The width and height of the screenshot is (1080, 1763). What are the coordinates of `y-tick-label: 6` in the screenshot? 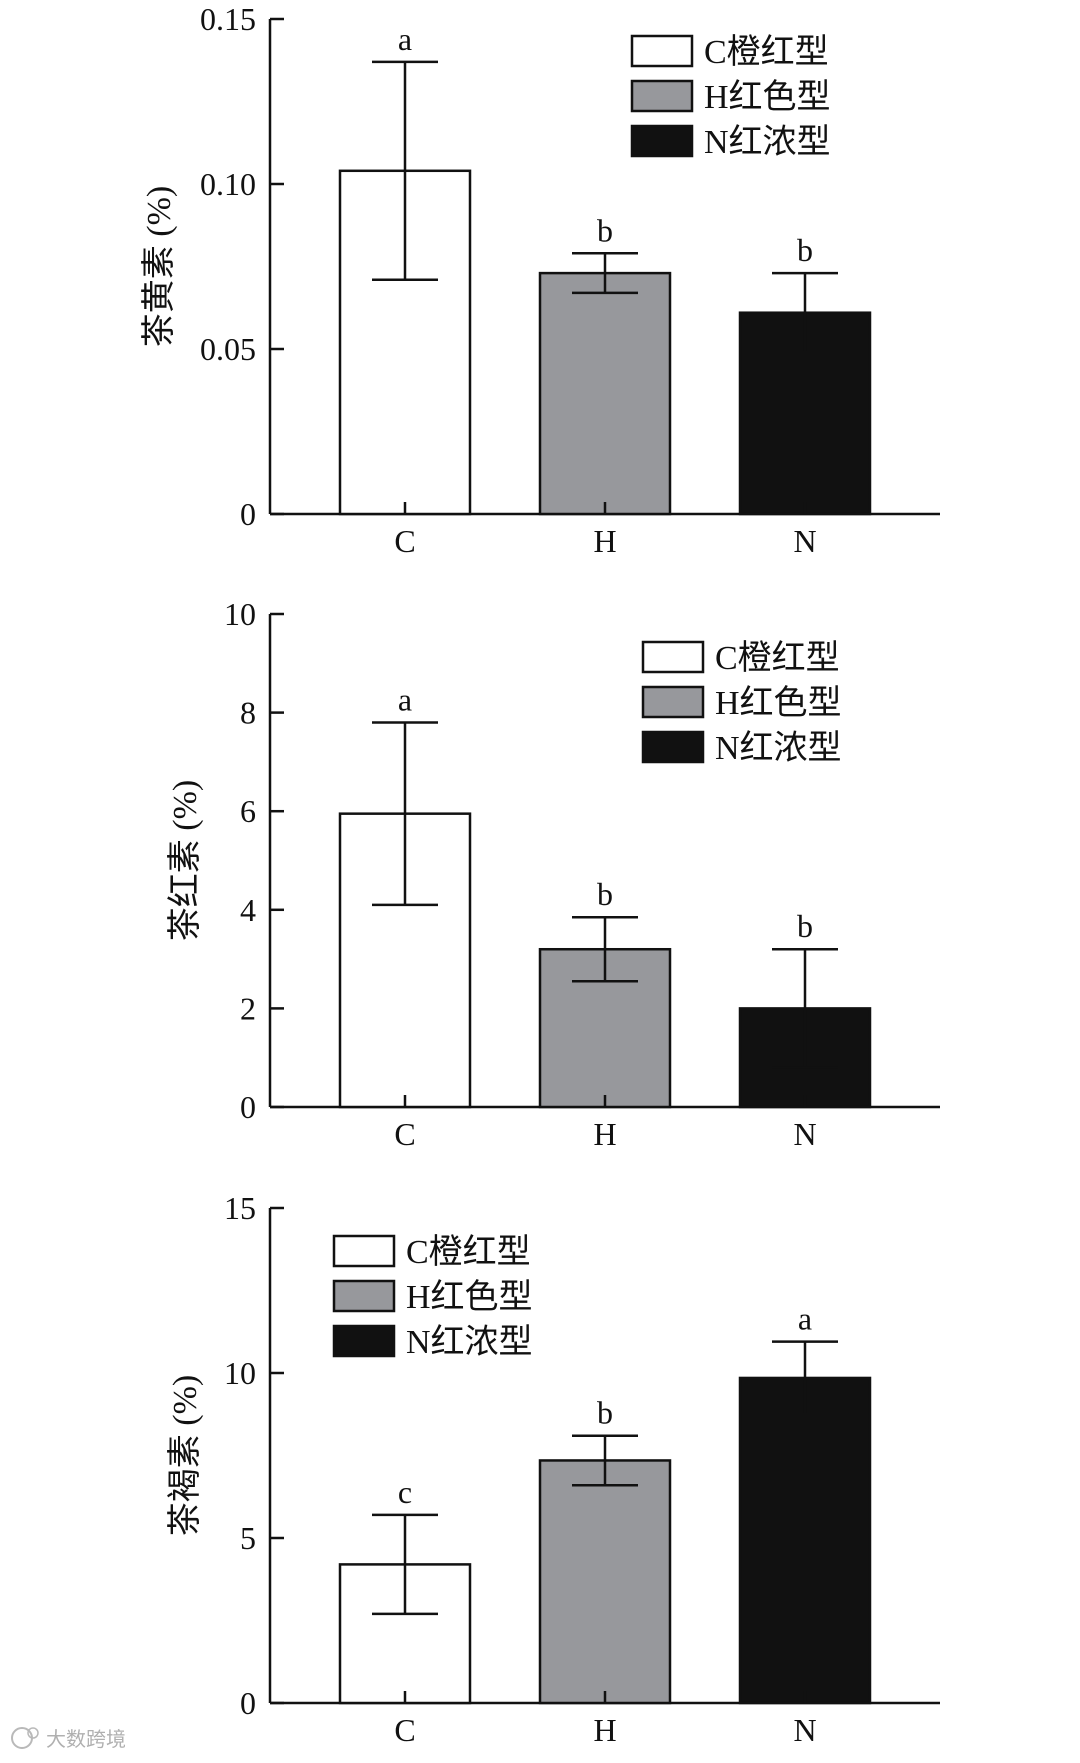 It's located at (248, 811).